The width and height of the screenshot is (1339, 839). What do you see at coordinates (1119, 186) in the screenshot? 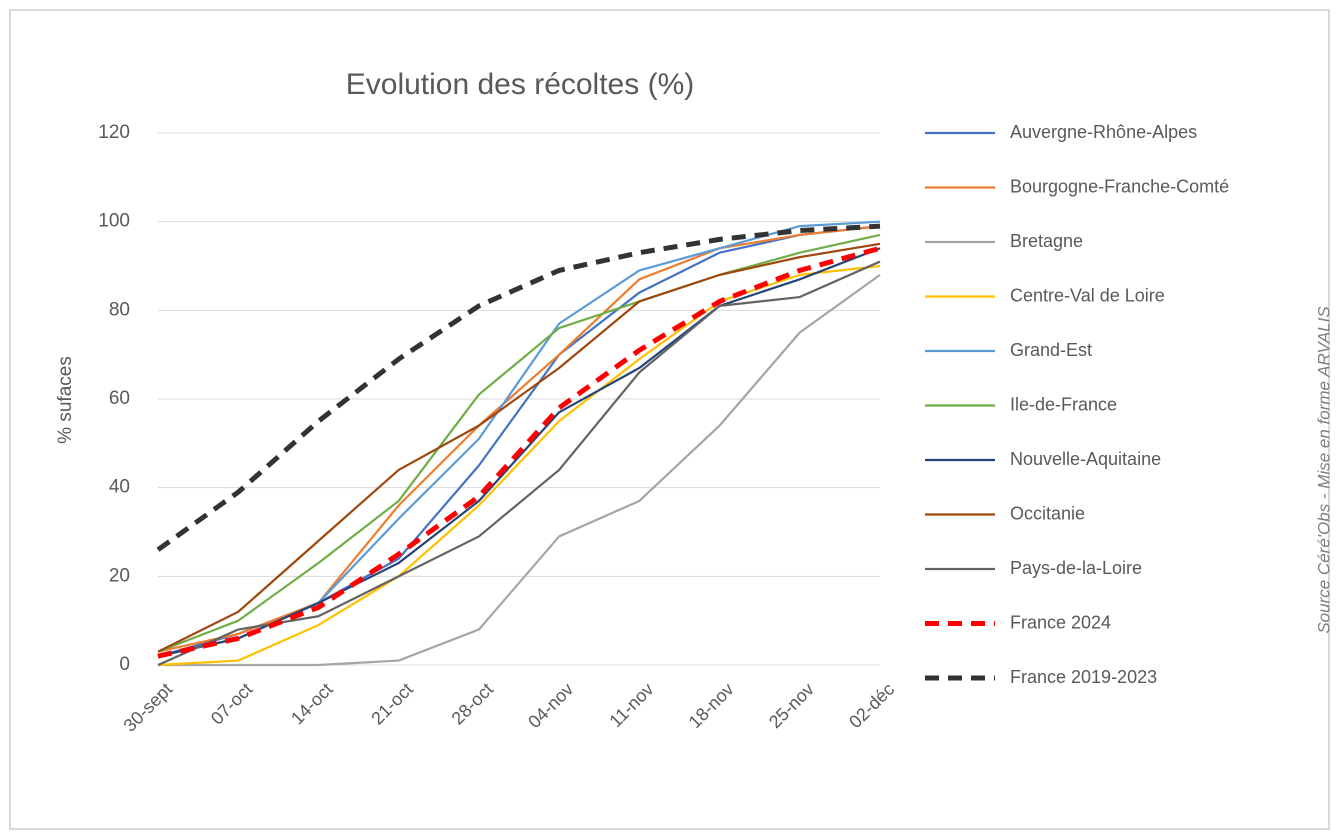
I see `legend-label: Bourgogne-Franche-Comté` at bounding box center [1119, 186].